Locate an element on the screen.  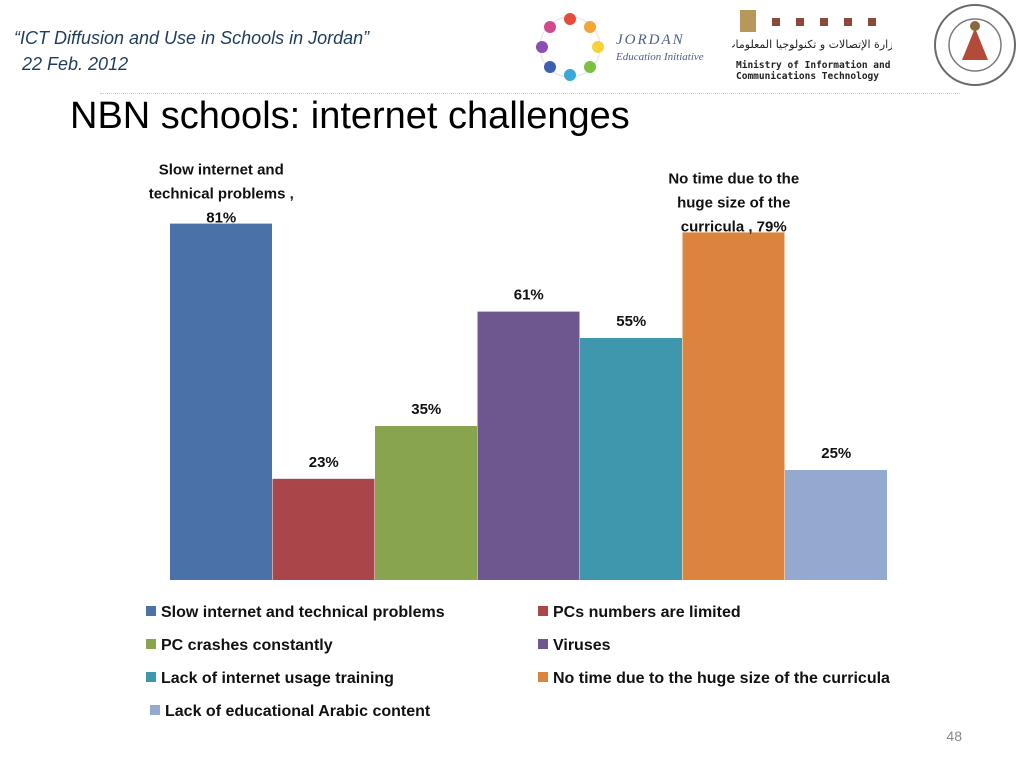
legend-label: Lack of internet usage training is located at coordinates (277, 678).